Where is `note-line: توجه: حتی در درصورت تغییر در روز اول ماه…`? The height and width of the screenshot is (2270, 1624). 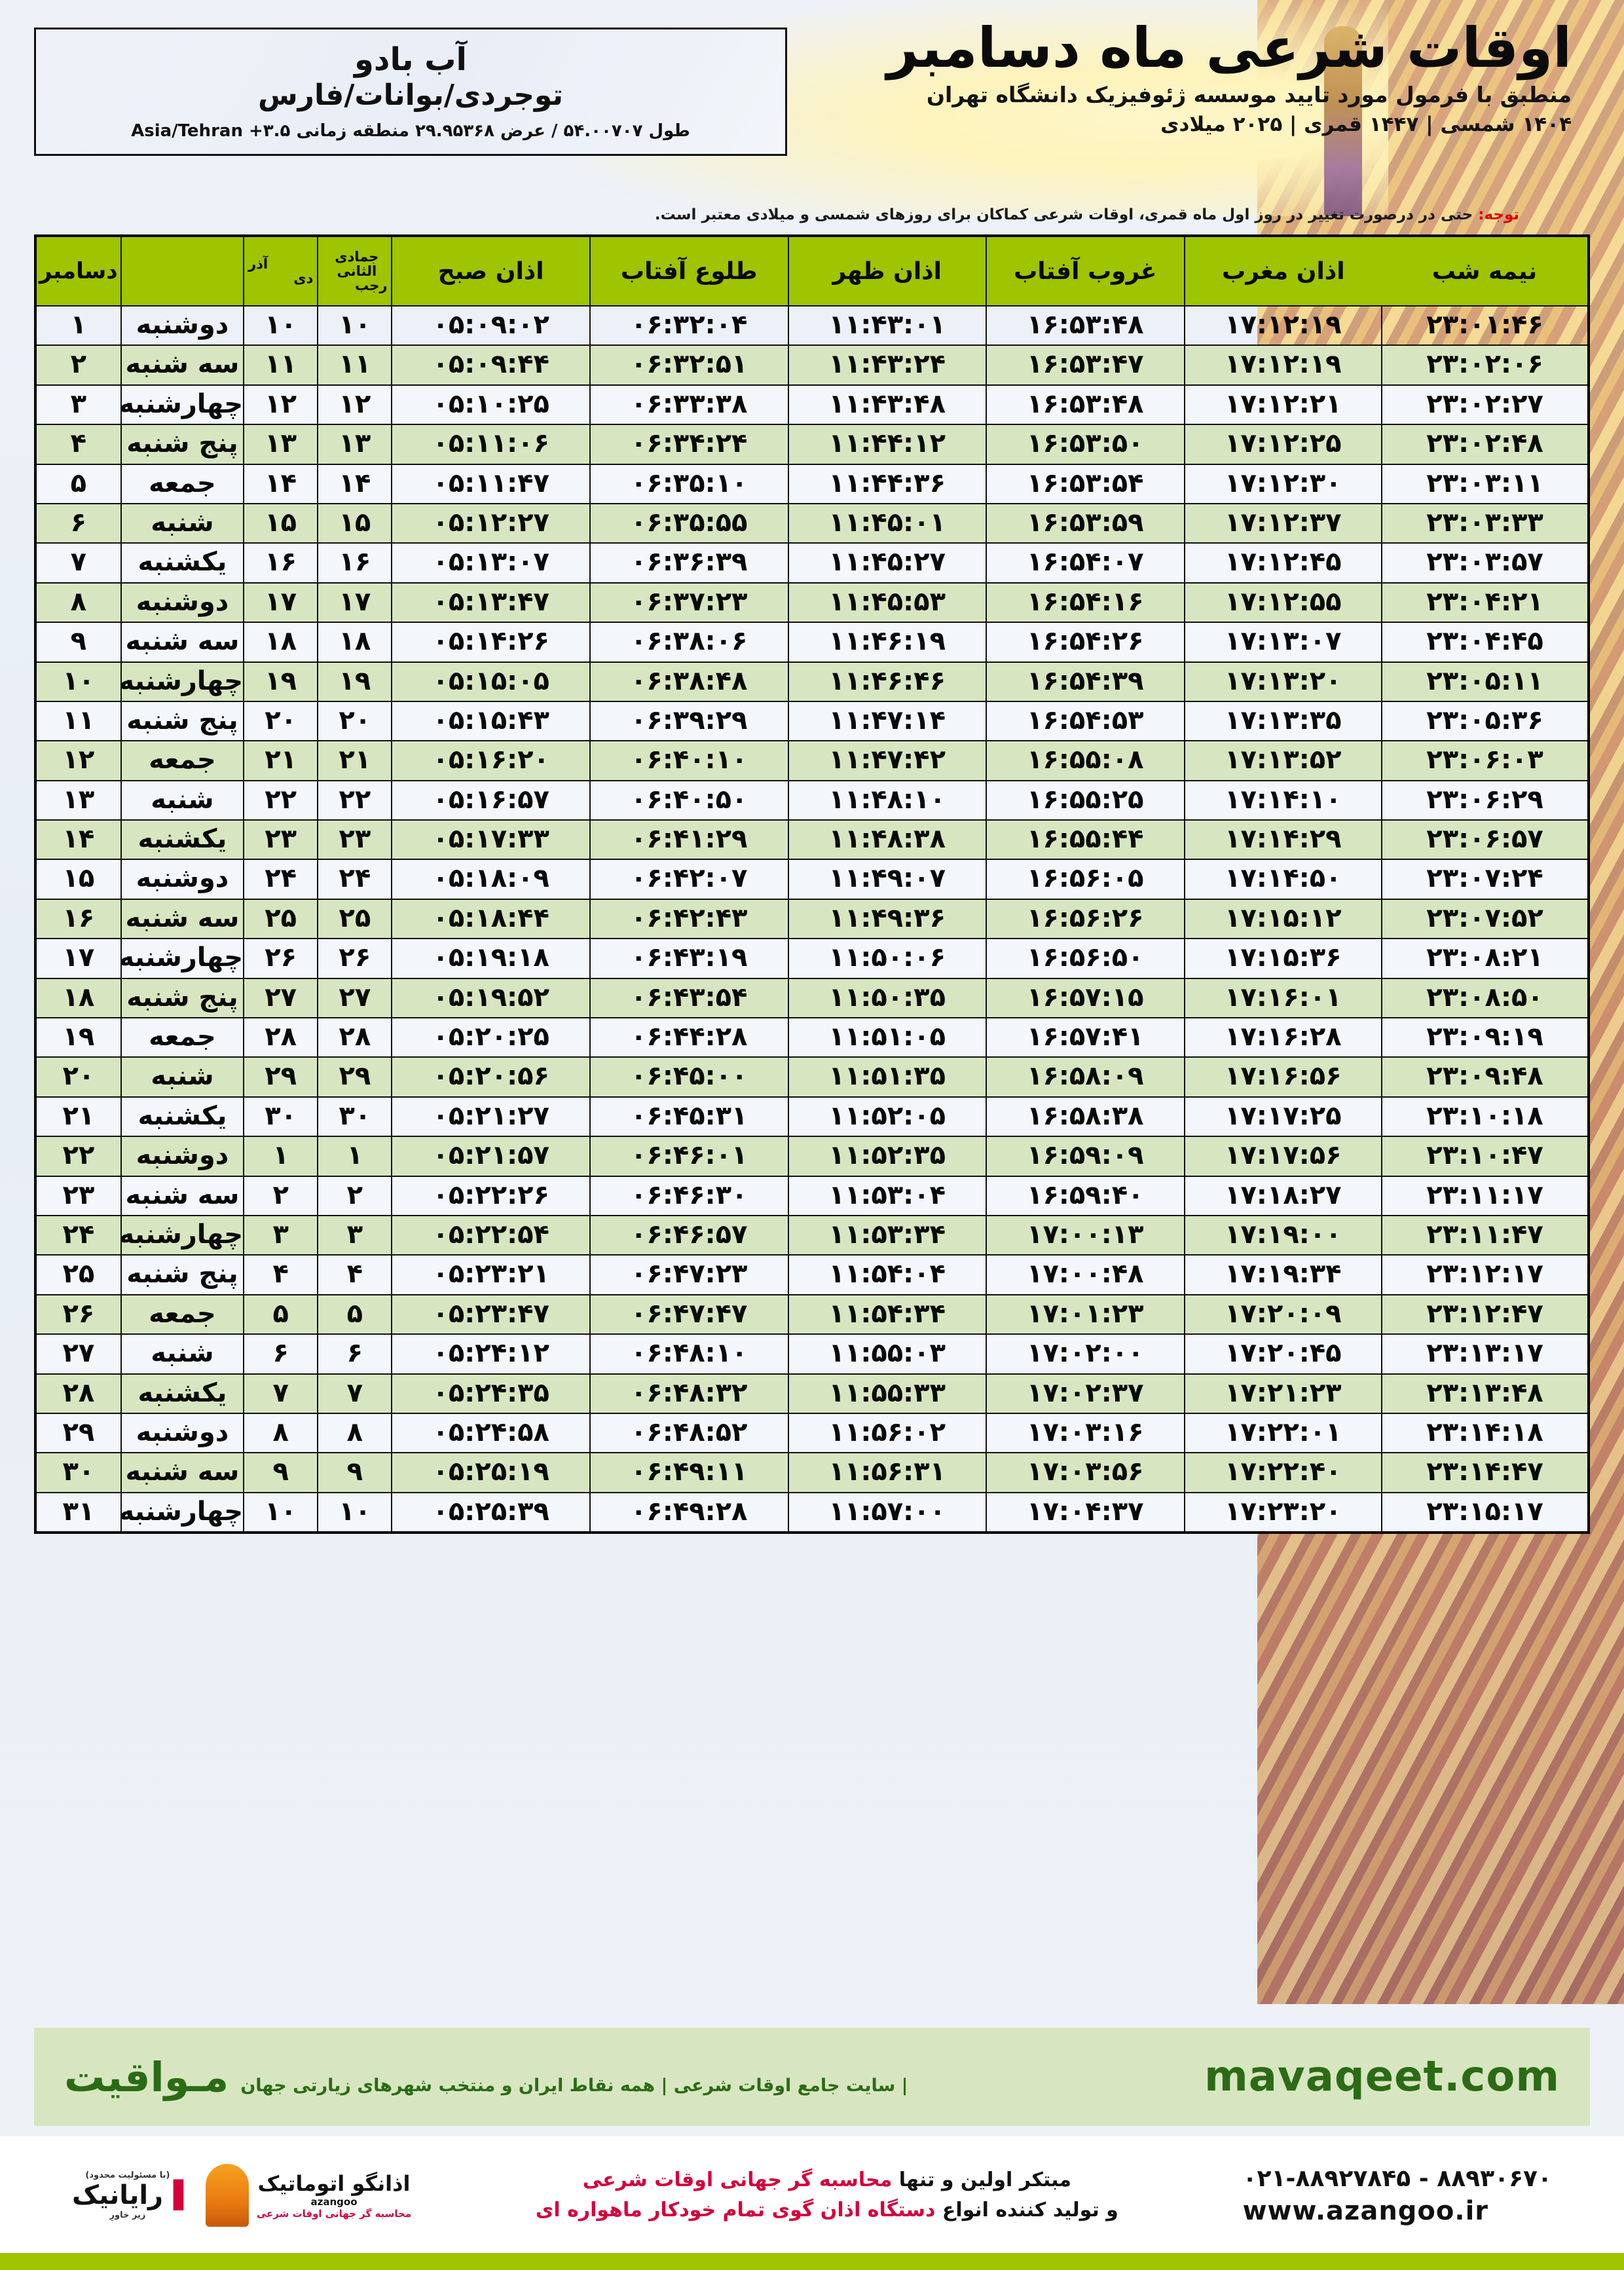 note-line: توجه: حتی در درصورت تغییر در روز اول ماه… is located at coordinates (776, 214).